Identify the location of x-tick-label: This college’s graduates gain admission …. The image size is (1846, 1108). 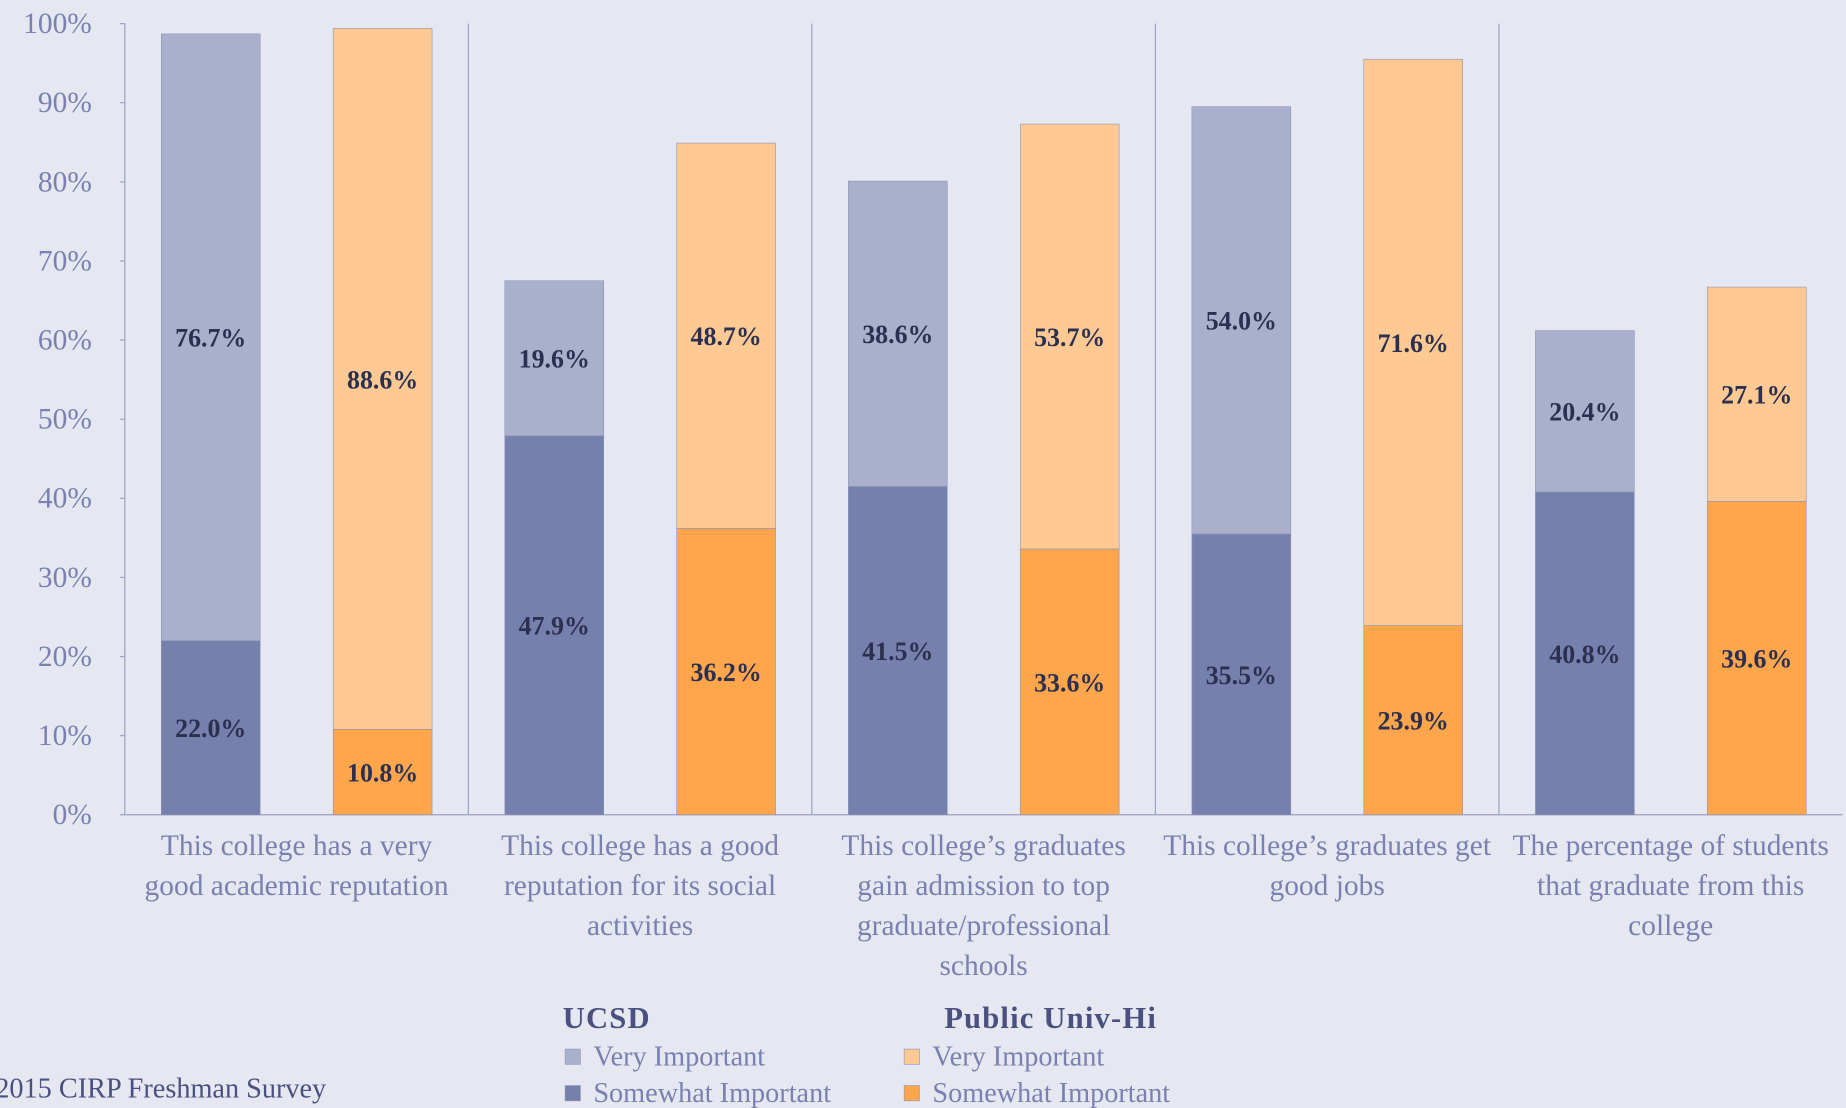
(983, 906).